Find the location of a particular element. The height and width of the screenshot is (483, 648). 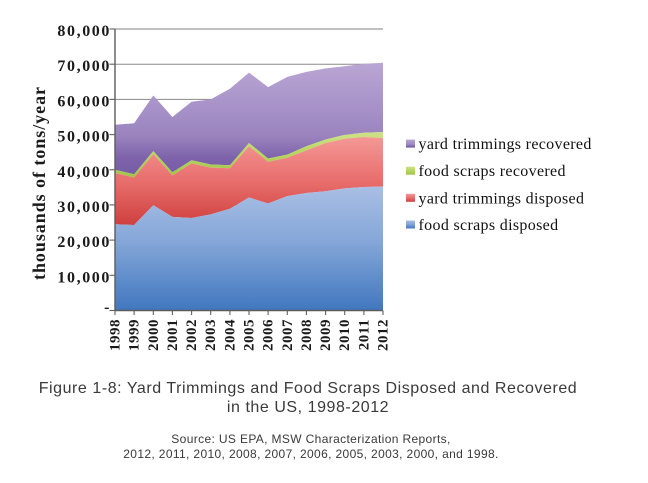

svg-text: 20,000 is located at coordinates (84, 242).